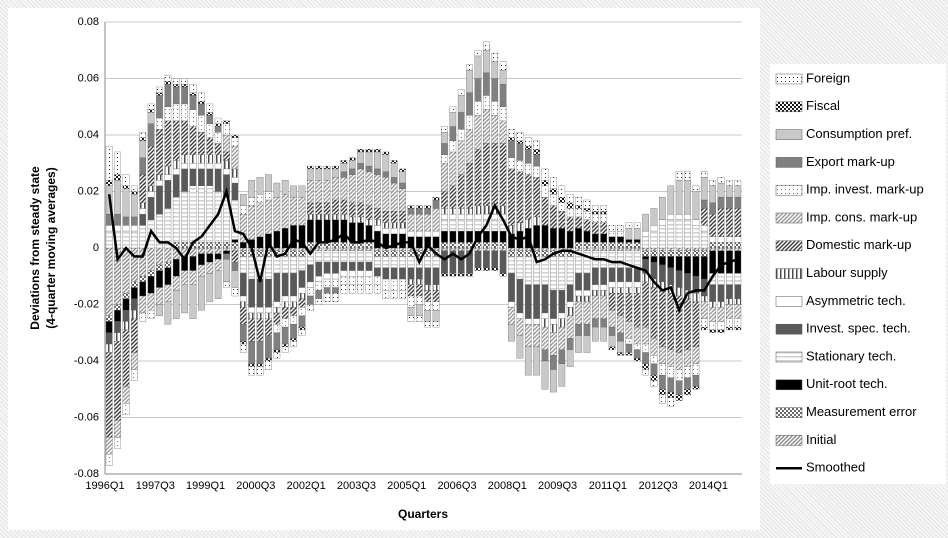 This screenshot has width=948, height=538. Describe the element at coordinates (789, 190) in the screenshot. I see `legend-swatch` at that location.